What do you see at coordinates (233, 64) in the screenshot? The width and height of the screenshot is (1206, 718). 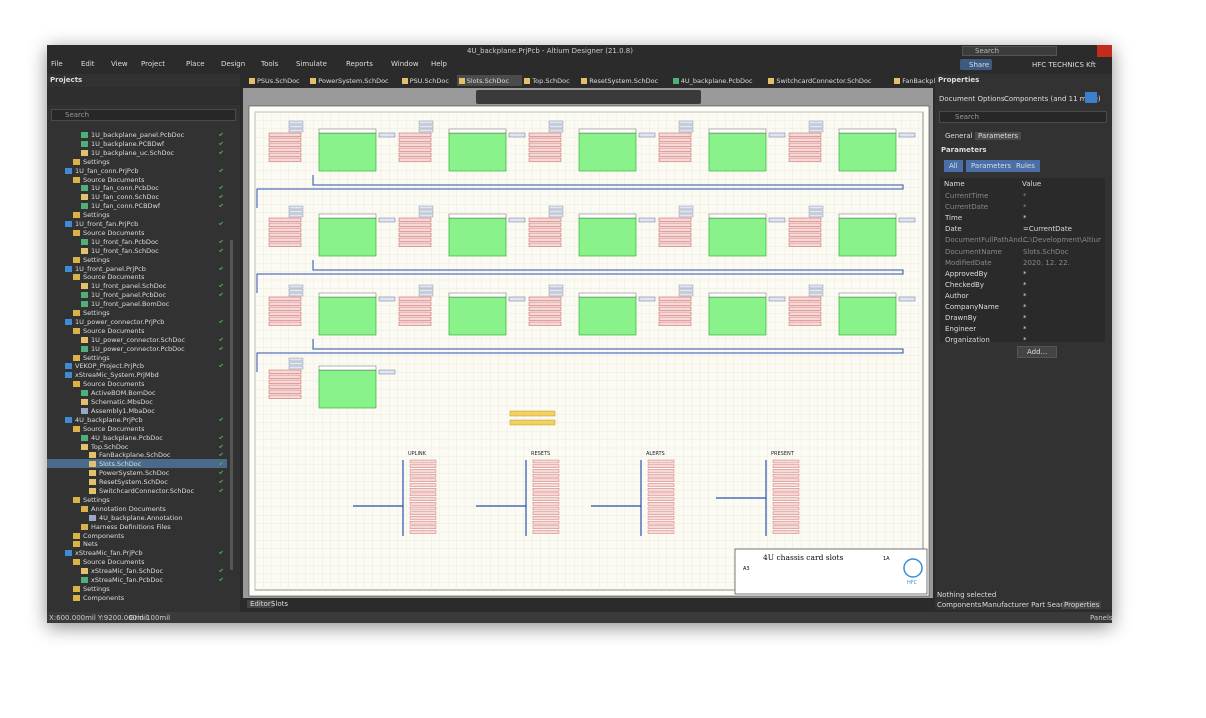 I see `menu-item: Design` at bounding box center [233, 64].